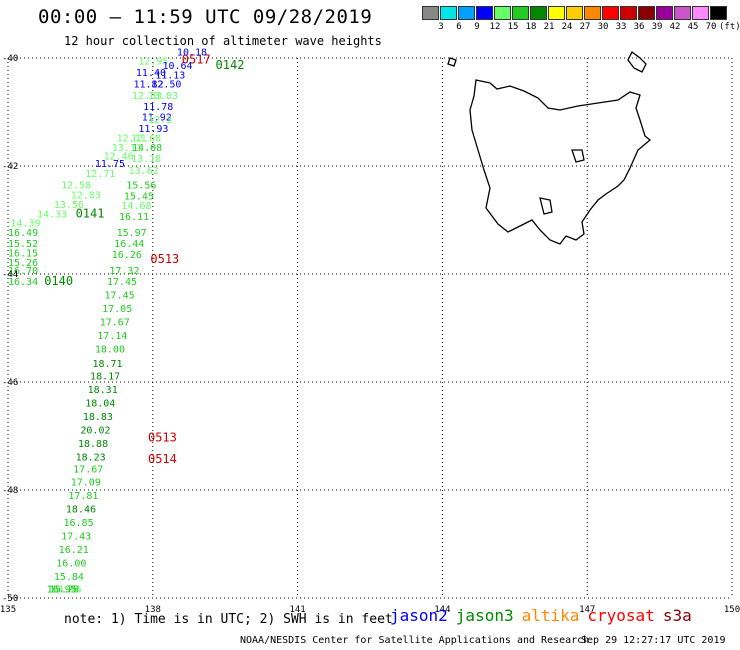 The image size is (740, 650). What do you see at coordinates (477, 27) in the screenshot?
I see `colorbar-label: 9` at bounding box center [477, 27].